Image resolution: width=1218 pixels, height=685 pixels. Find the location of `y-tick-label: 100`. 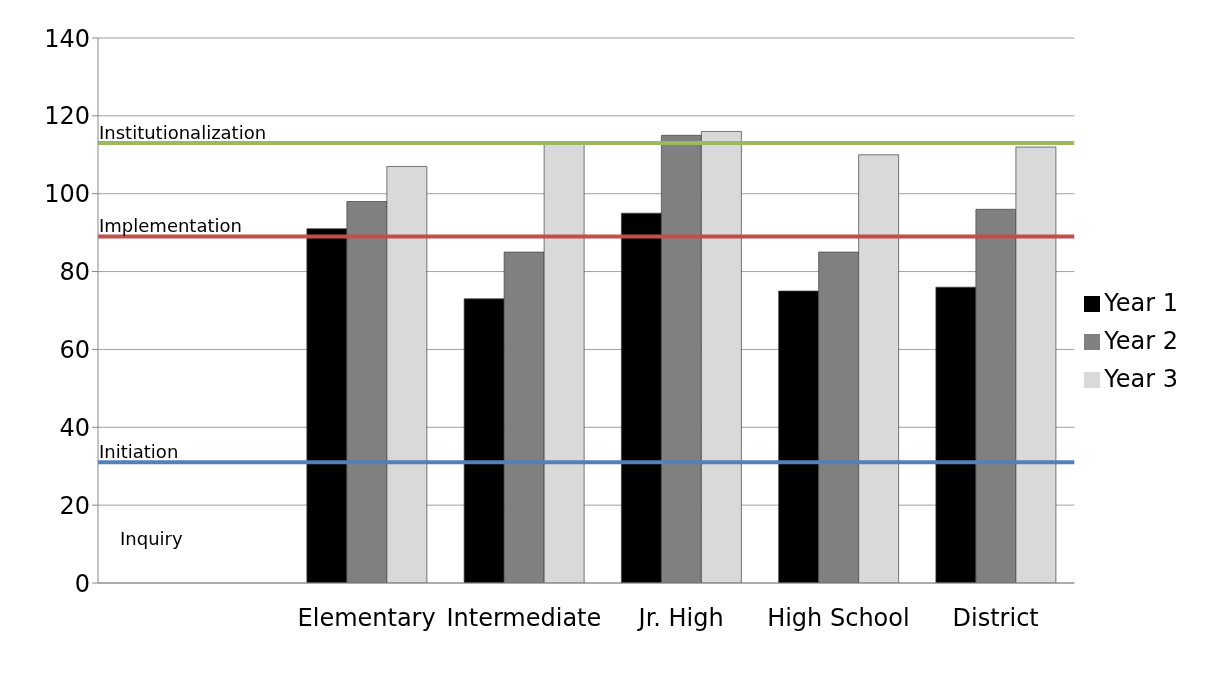

y-tick-label: 100 is located at coordinates (67, 194).